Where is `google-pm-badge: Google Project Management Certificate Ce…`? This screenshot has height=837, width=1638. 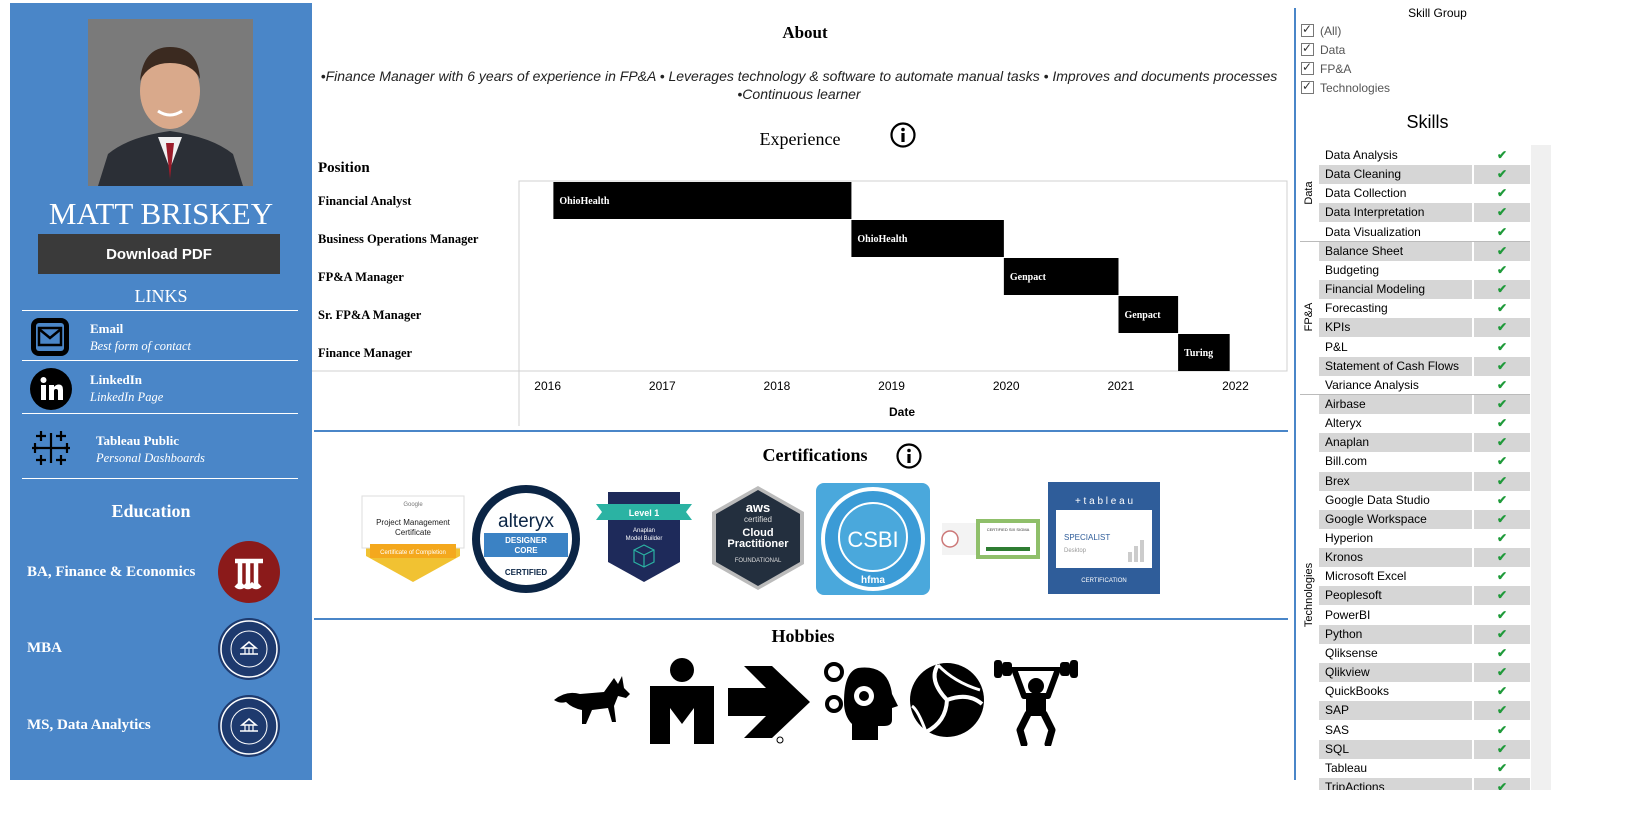
google-pm-badge: Google Project Management Certificate Ce… is located at coordinates (413, 541).